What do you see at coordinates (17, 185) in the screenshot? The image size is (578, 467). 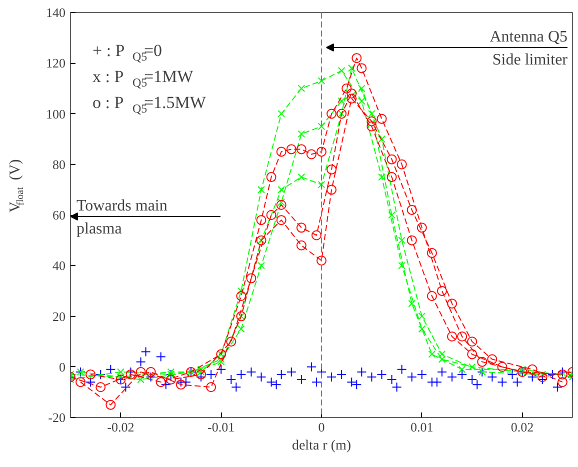 I see `y-axis-title: Vfloat (V)` at bounding box center [17, 185].